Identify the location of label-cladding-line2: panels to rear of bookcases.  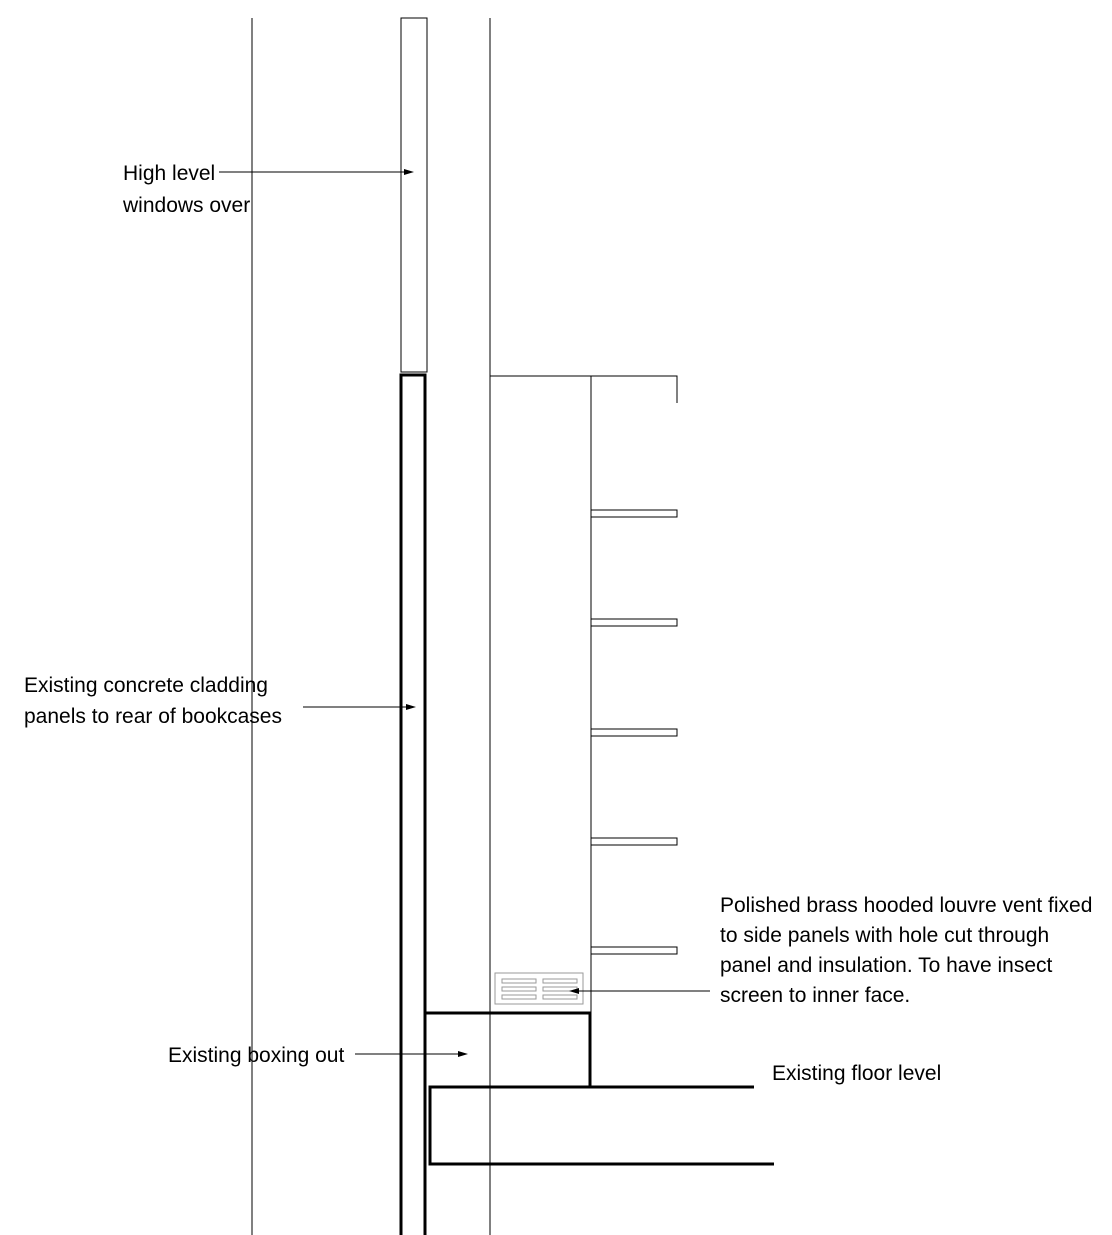
(153, 716).